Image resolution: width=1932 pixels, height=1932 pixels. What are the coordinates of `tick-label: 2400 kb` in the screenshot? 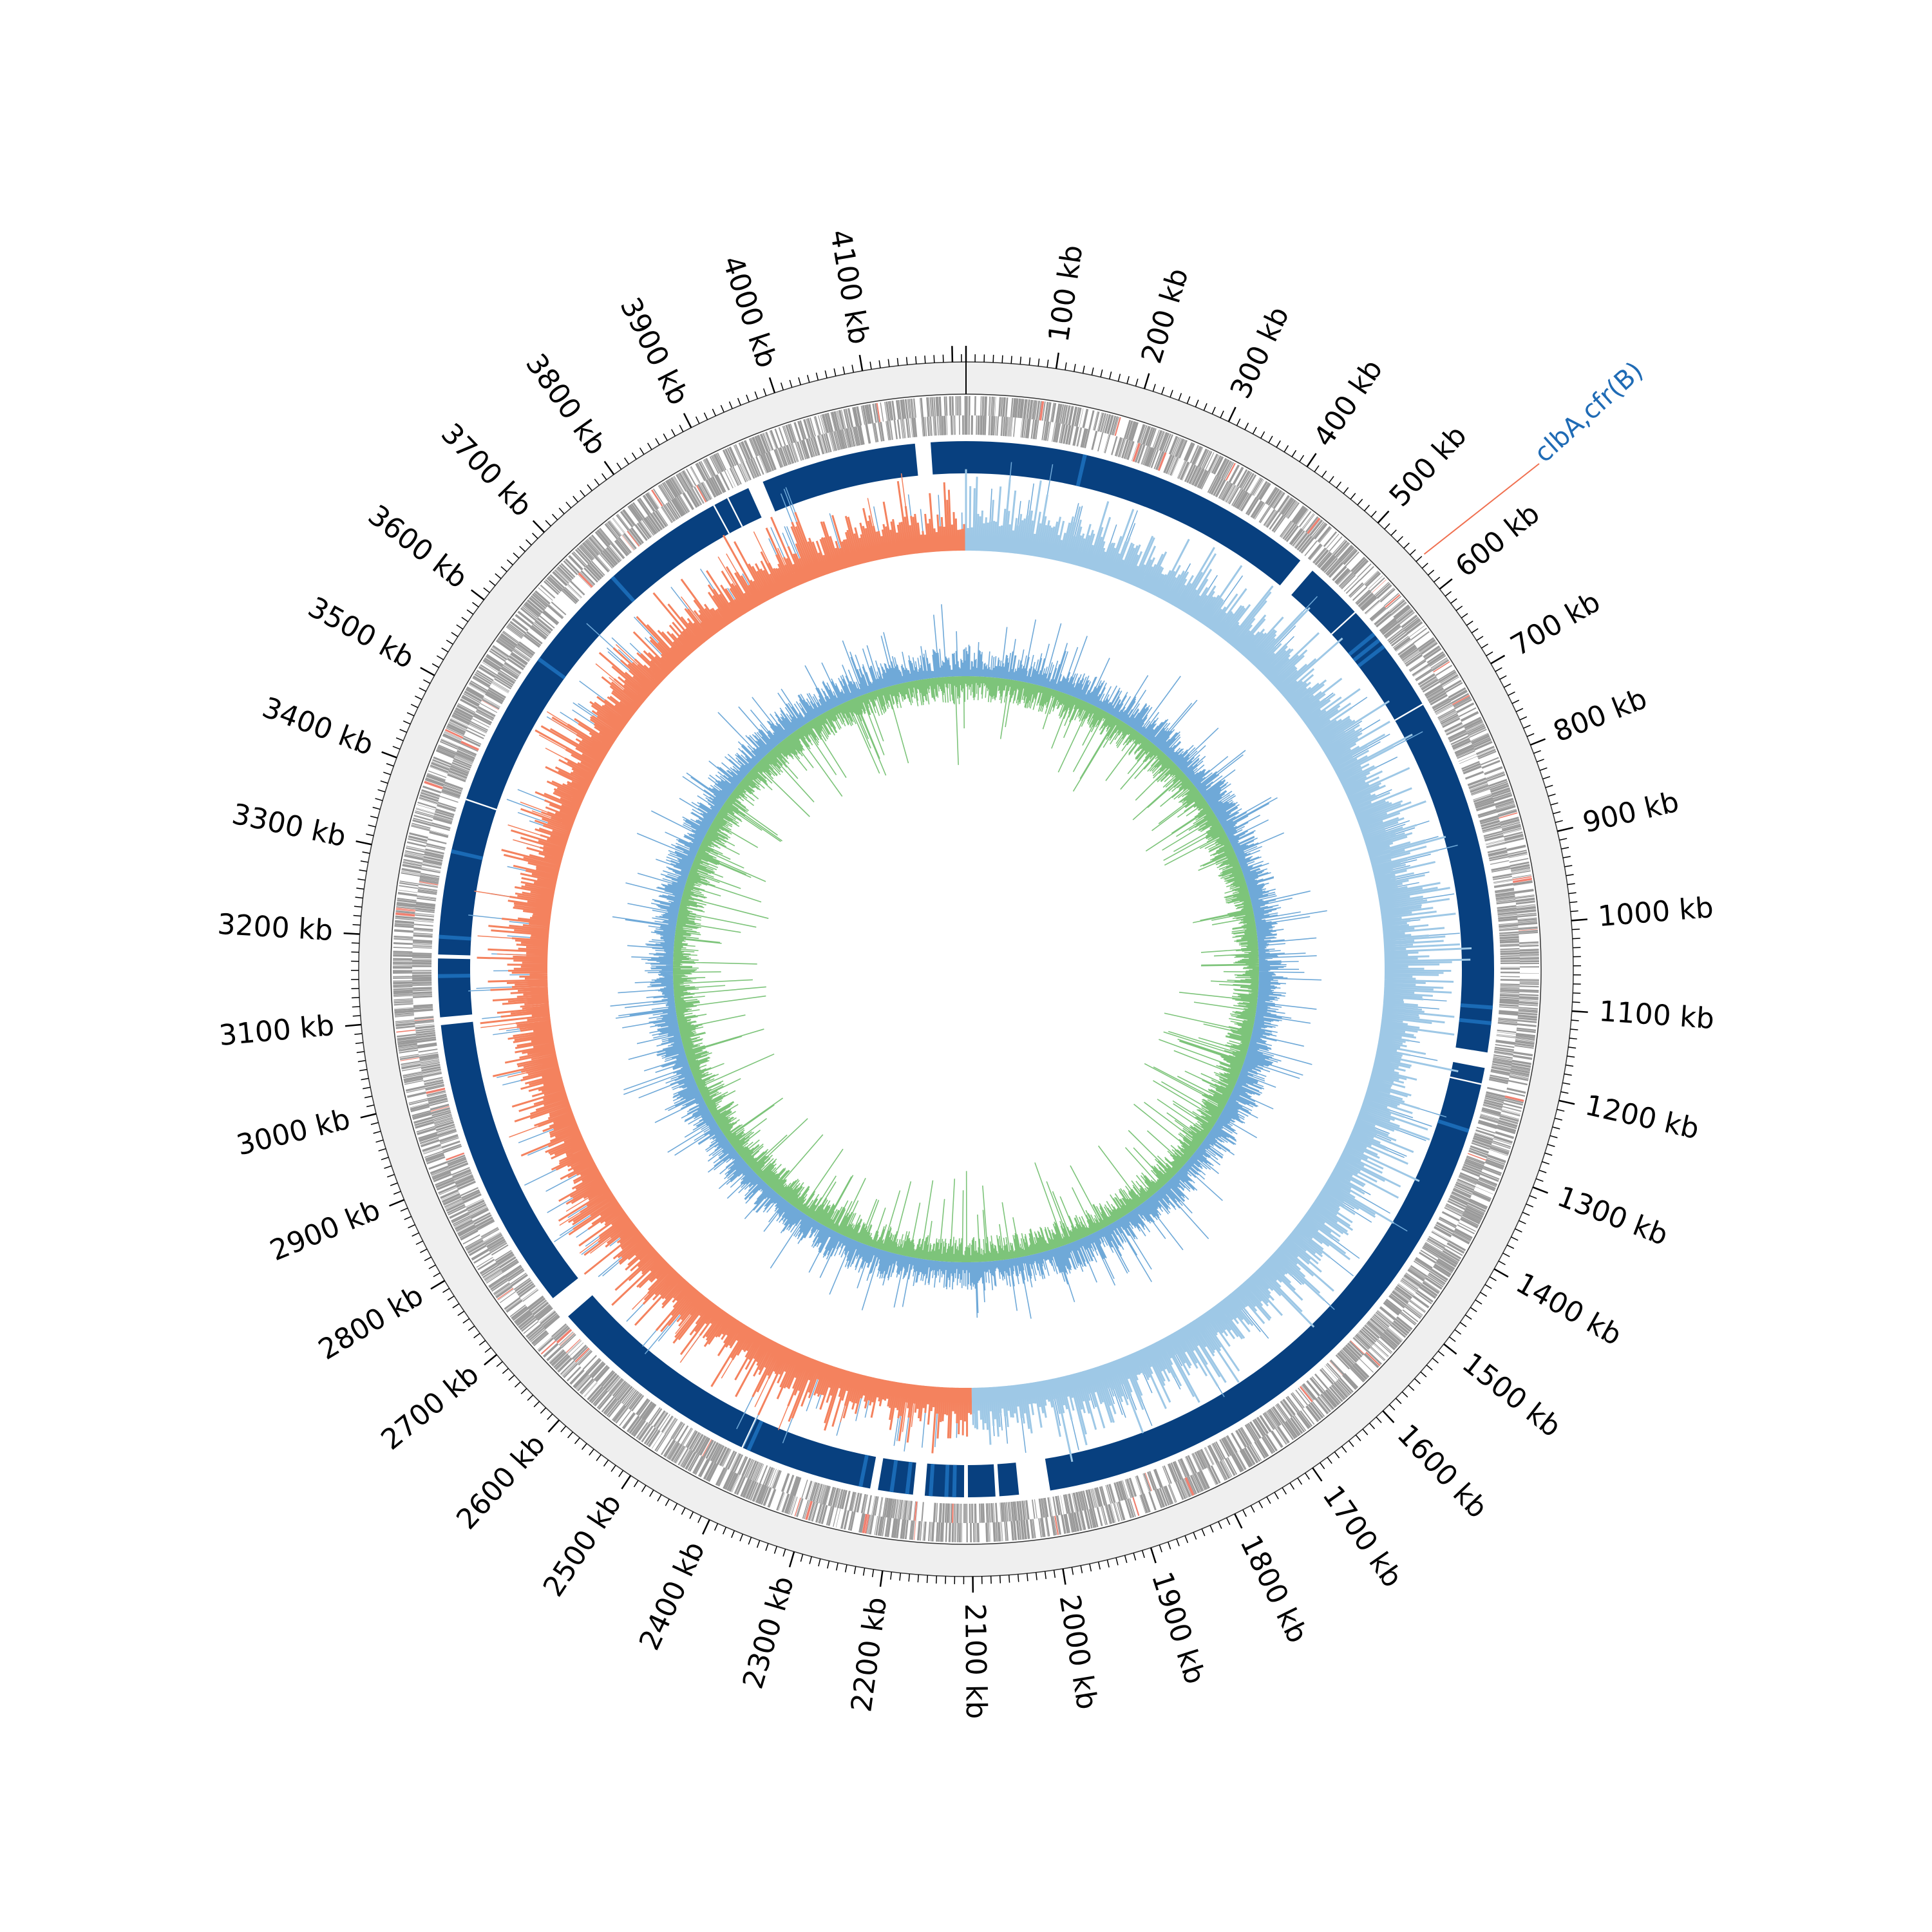 It's located at (673, 1596).